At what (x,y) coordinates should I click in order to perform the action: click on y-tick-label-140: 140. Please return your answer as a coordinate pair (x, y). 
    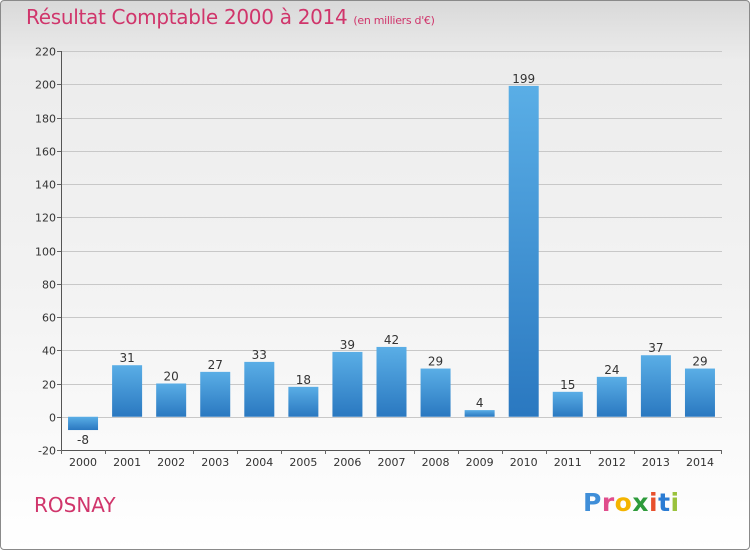
    Looking at the image, I should click on (45, 185).